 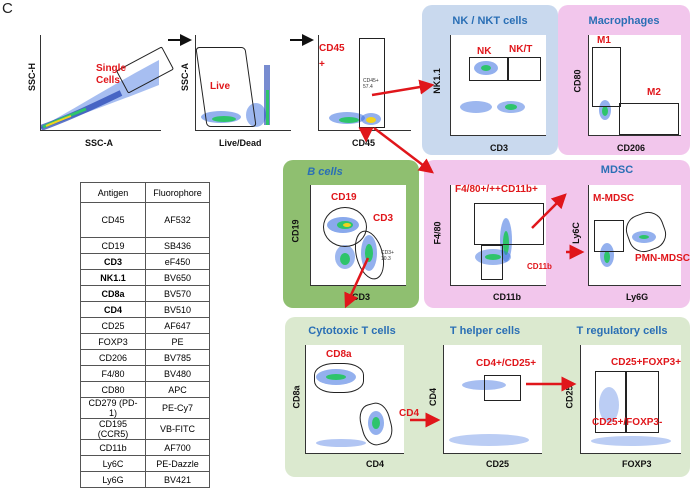 What do you see at coordinates (496, 189) in the screenshot?
I see `label-f480: F4/80+/++CD11b+` at bounding box center [496, 189].